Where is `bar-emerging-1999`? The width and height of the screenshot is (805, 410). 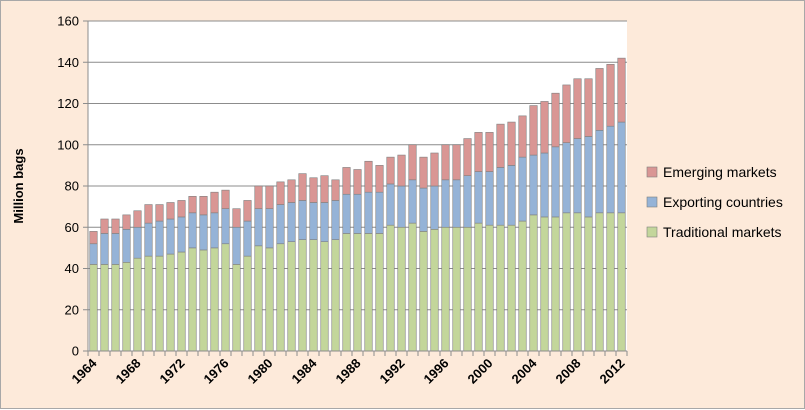 bar-emerging-1999 is located at coordinates (478, 152).